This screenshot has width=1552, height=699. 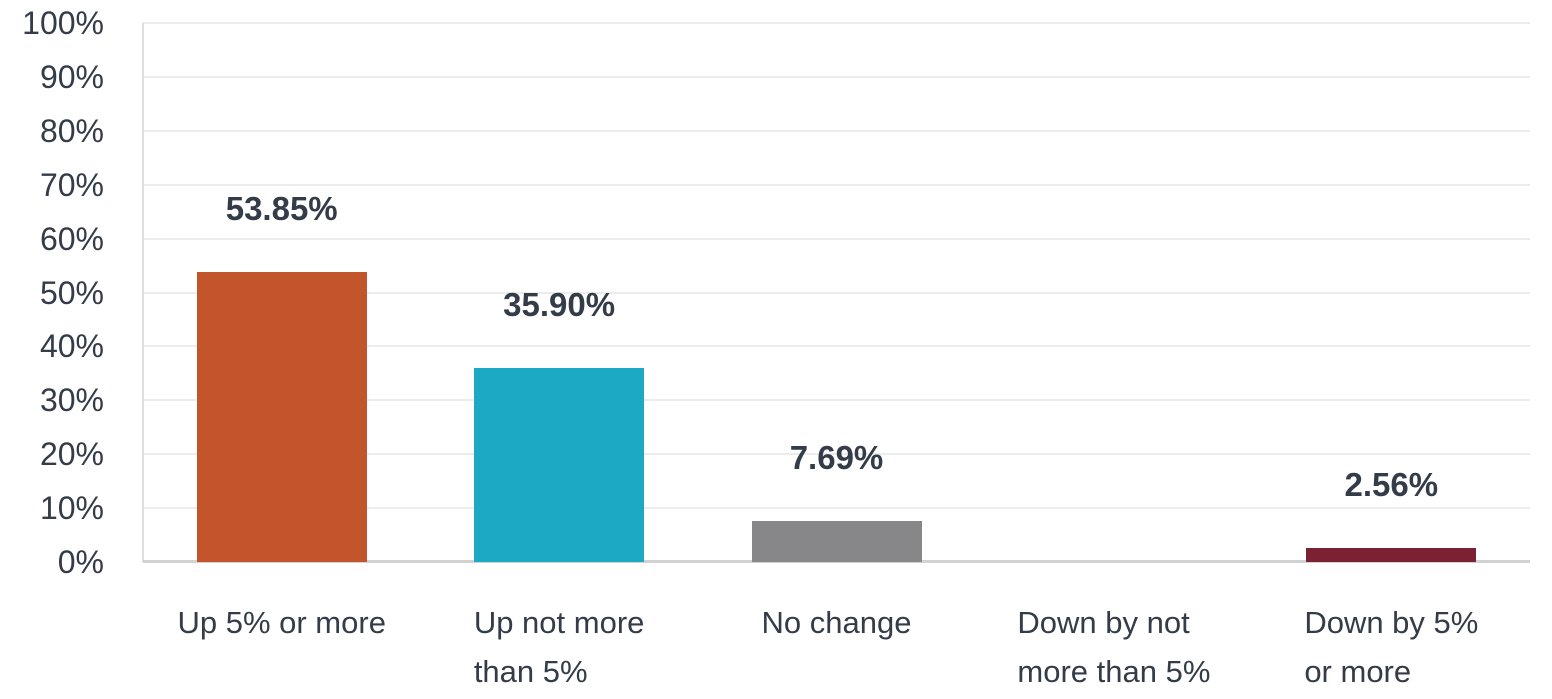 What do you see at coordinates (71, 76) in the screenshot?
I see `y-tick-label: 90%` at bounding box center [71, 76].